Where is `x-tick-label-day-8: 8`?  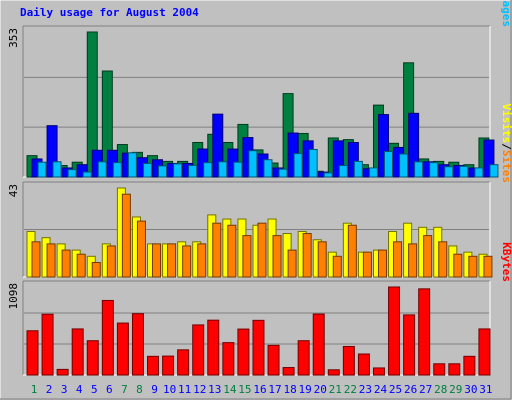 x-tick-label-day-8: 8 is located at coordinates (139, 389).